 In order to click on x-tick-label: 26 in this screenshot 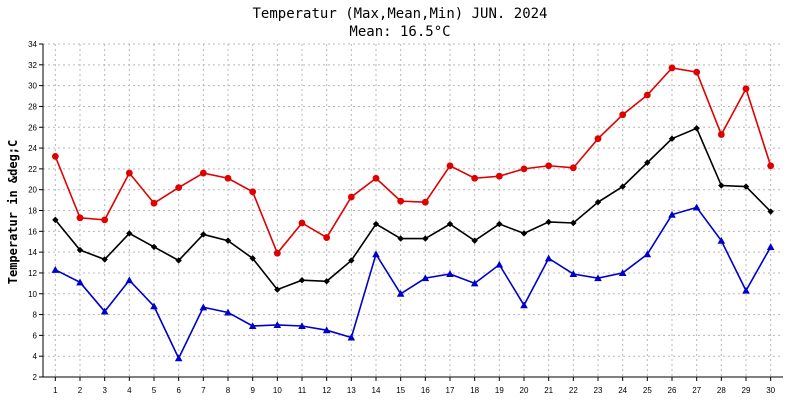, I will do `click(672, 390)`.